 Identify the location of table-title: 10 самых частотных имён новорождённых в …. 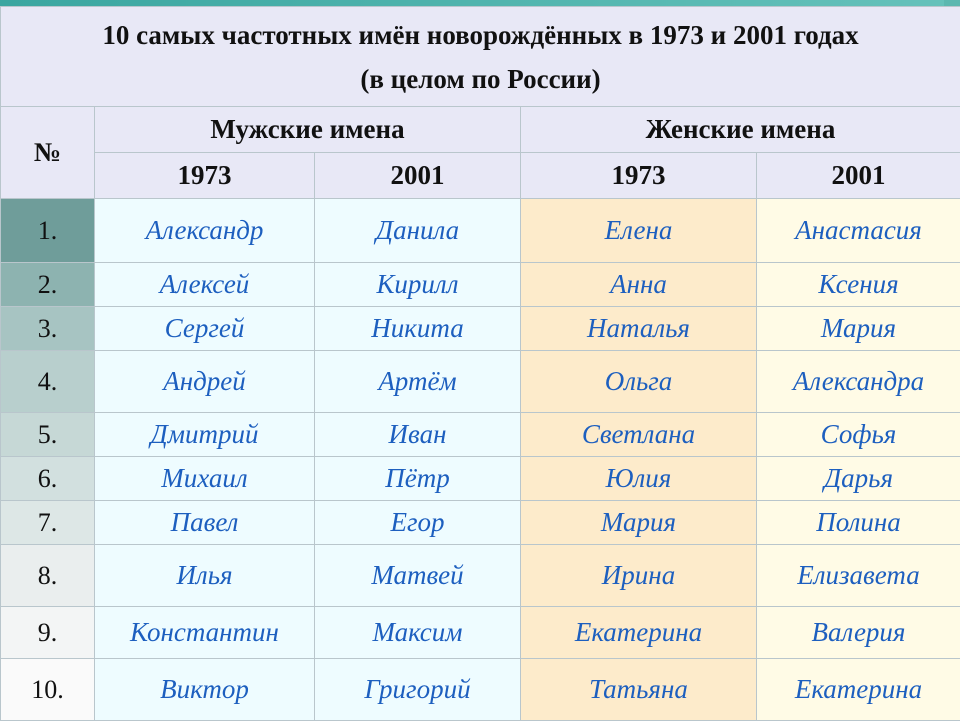
(480, 57).